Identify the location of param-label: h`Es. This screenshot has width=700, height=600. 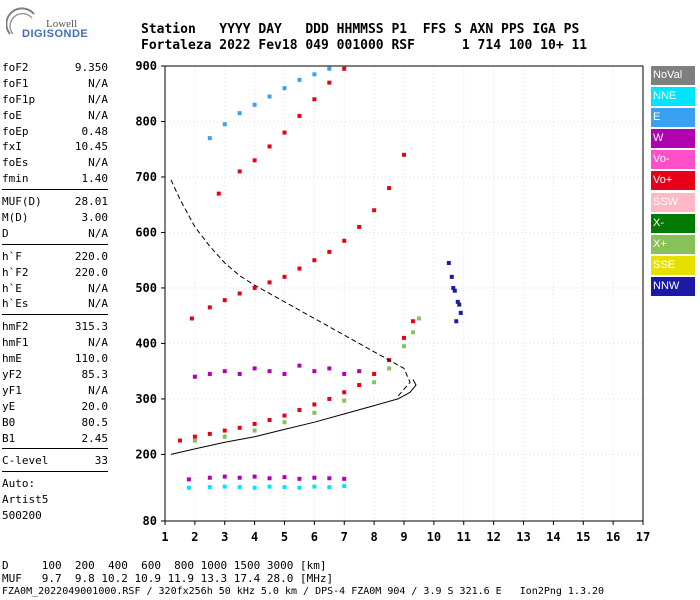
(15, 304).